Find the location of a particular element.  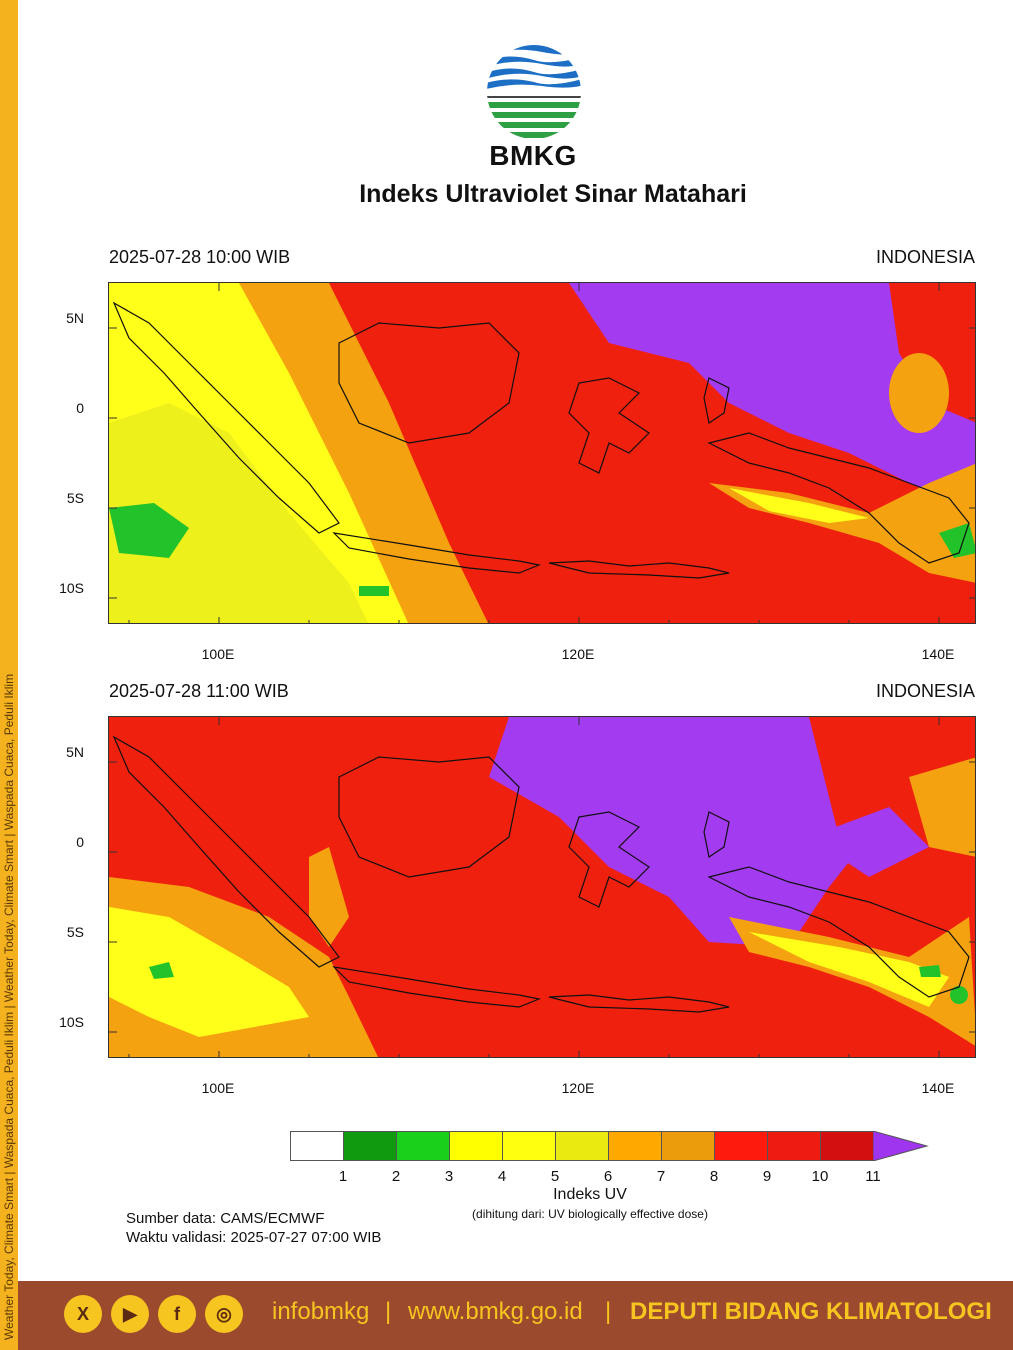

x-icon: X is located at coordinates (83, 1314).